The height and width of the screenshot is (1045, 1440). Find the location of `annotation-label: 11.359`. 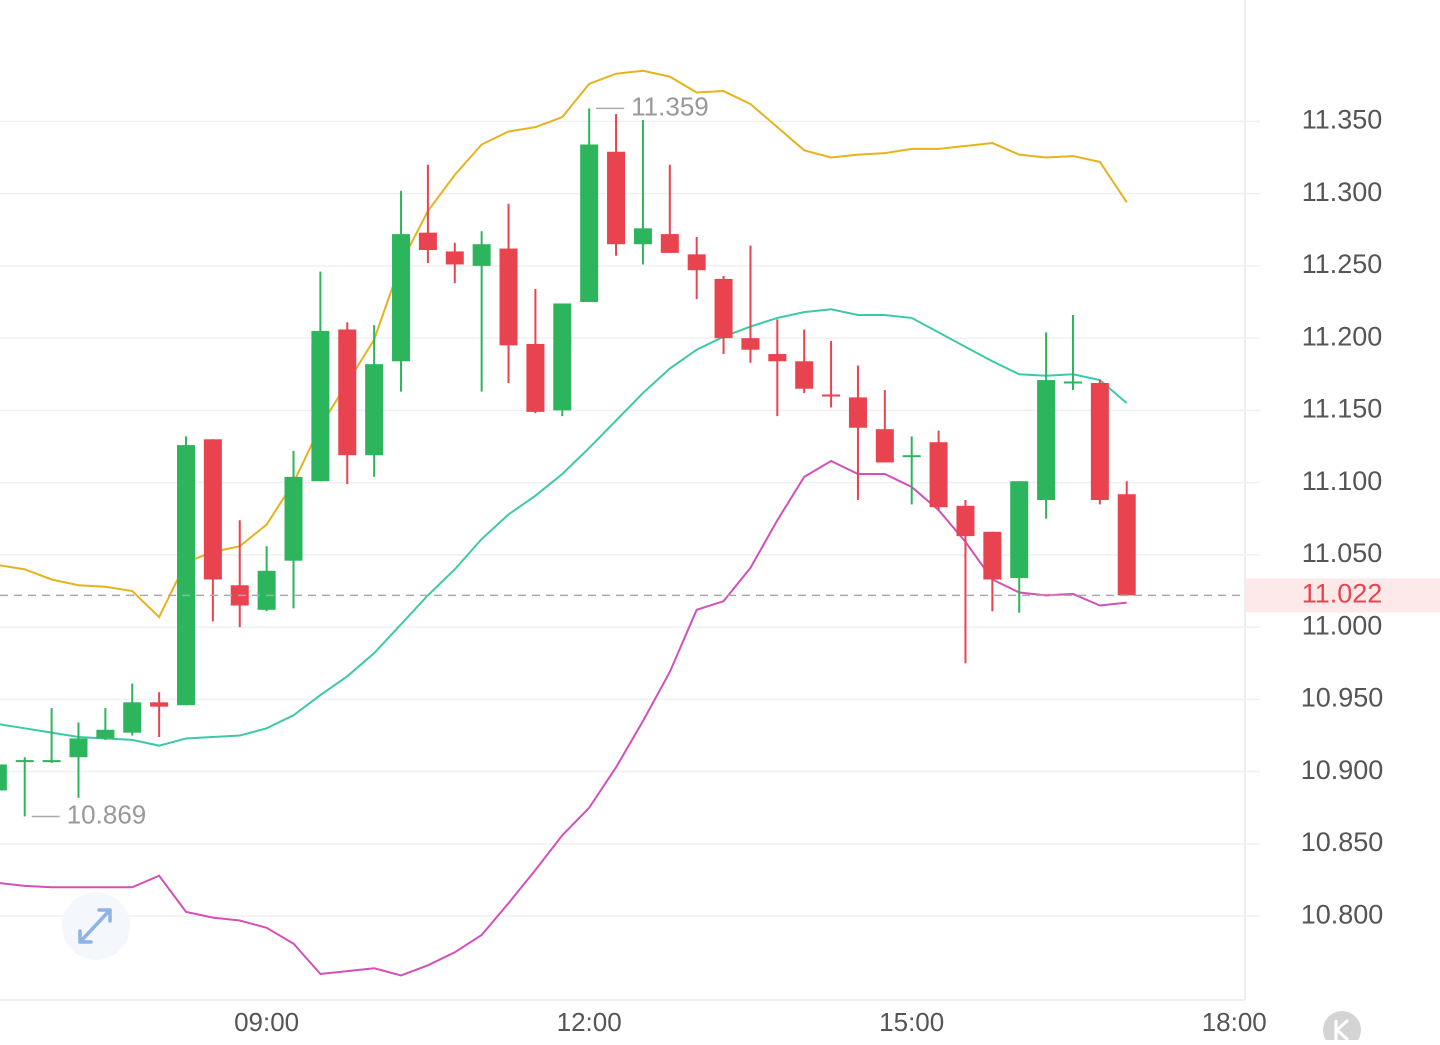

annotation-label: 11.359 is located at coordinates (670, 106).